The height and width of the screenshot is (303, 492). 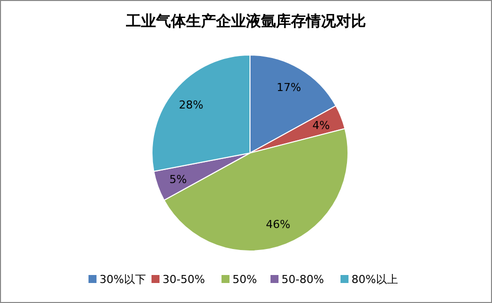 I want to click on data-label: 46%, so click(x=278, y=225).